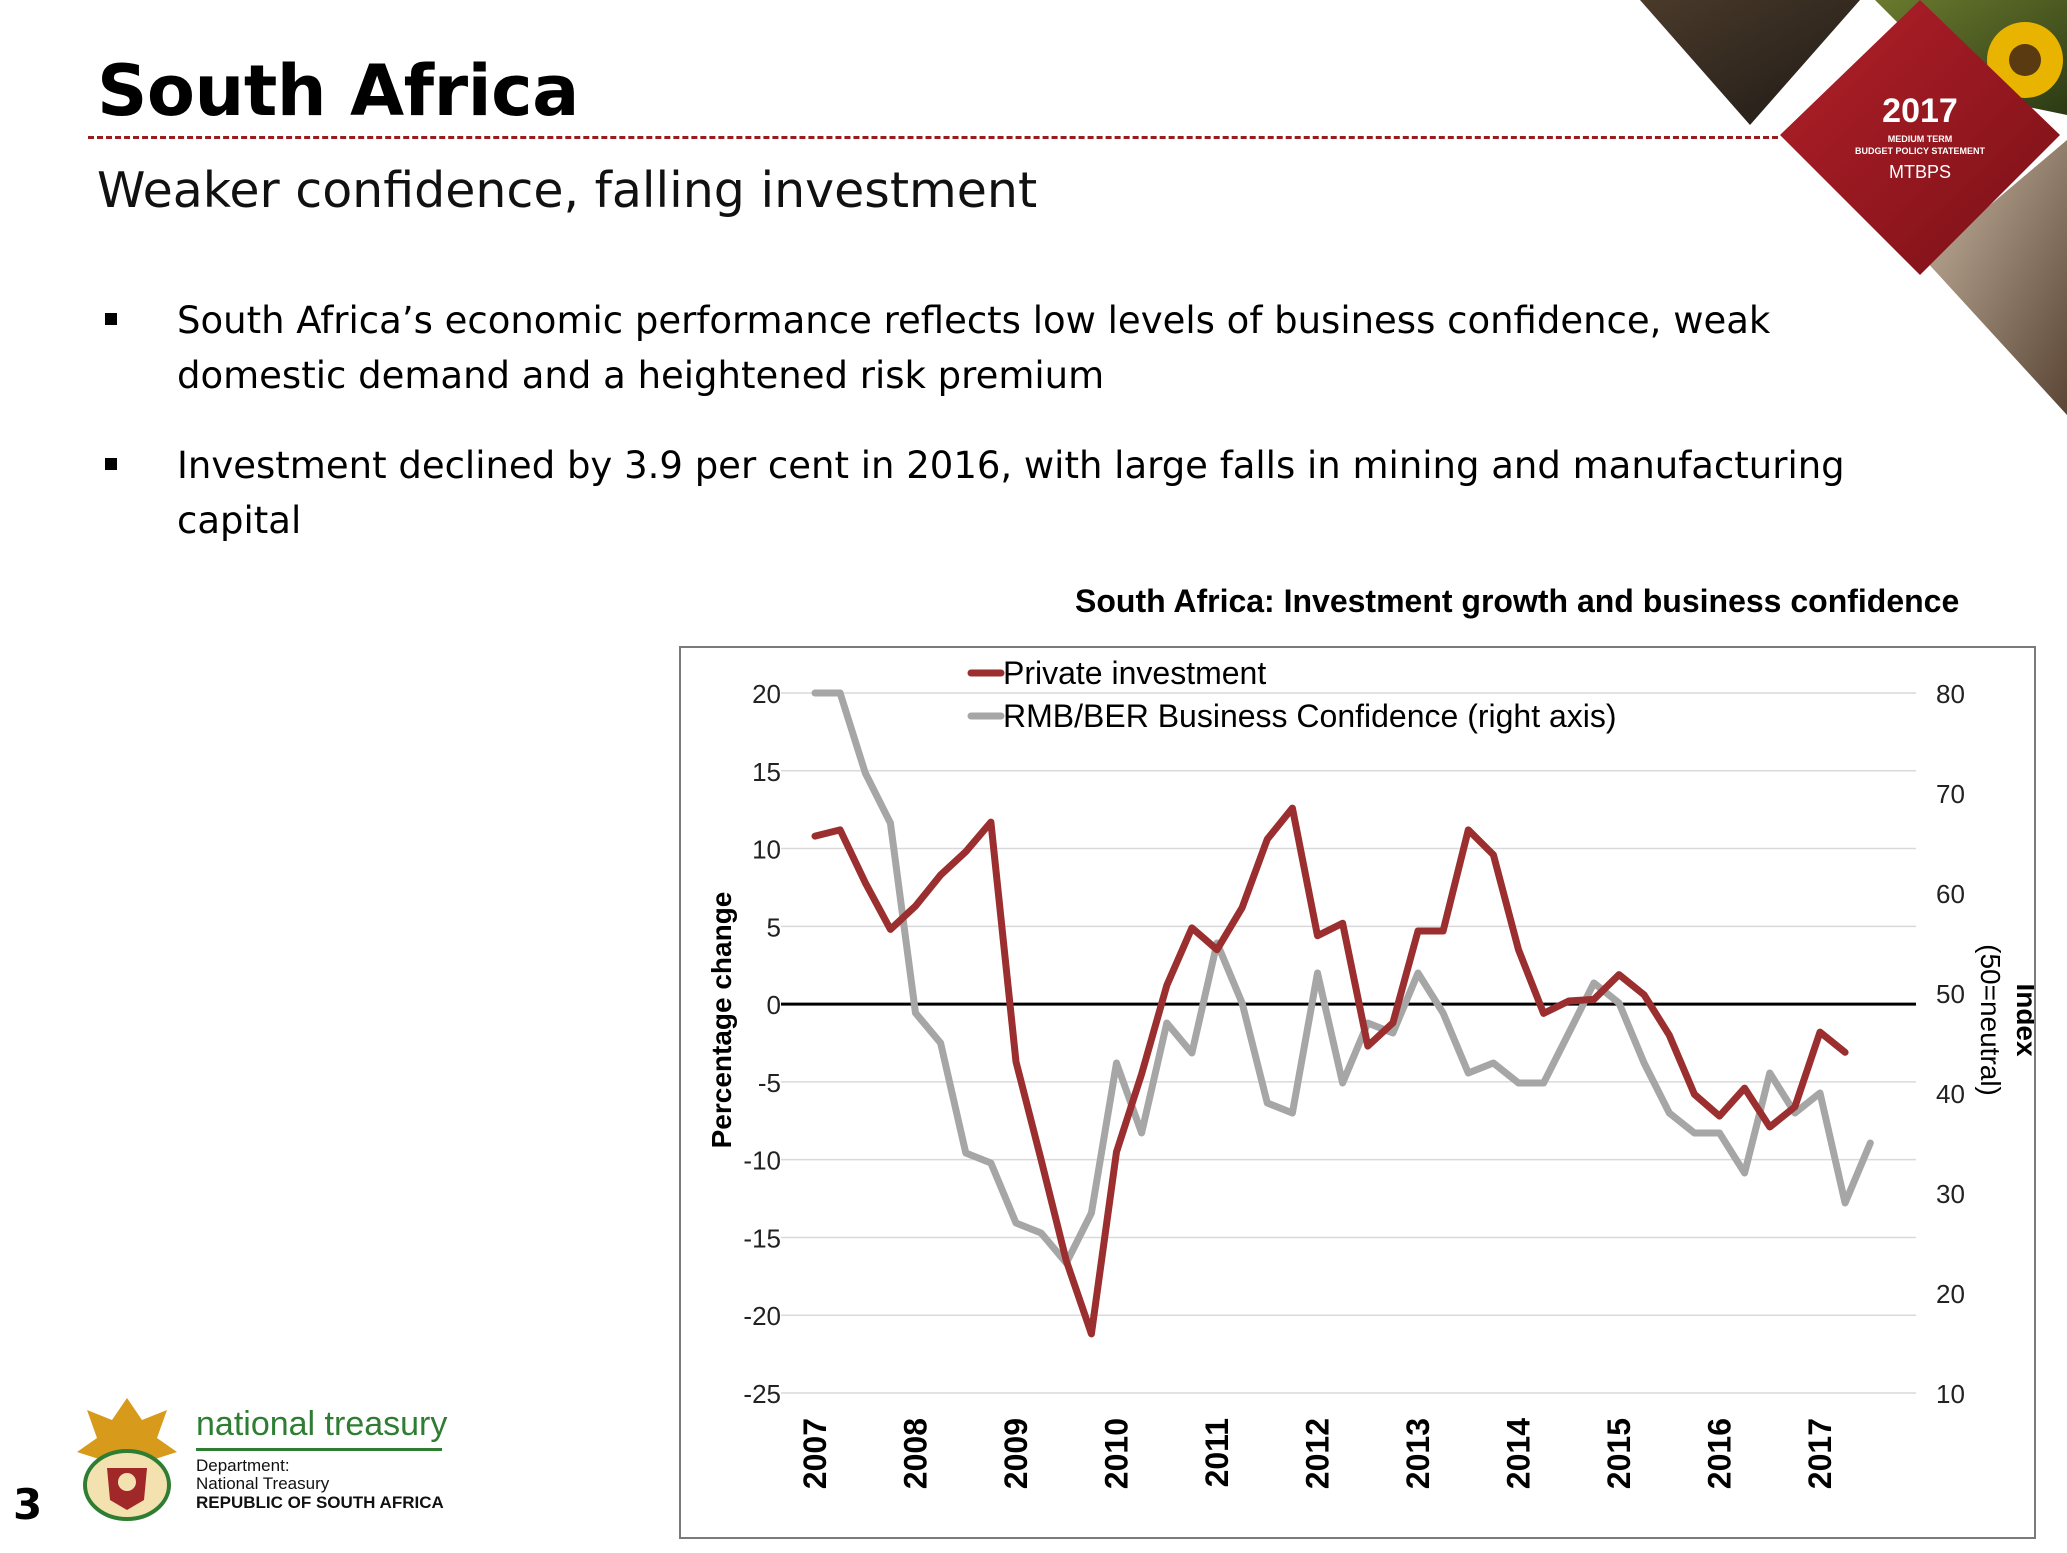  I want to click on y2-tick-label: 30, so click(1950, 1194).